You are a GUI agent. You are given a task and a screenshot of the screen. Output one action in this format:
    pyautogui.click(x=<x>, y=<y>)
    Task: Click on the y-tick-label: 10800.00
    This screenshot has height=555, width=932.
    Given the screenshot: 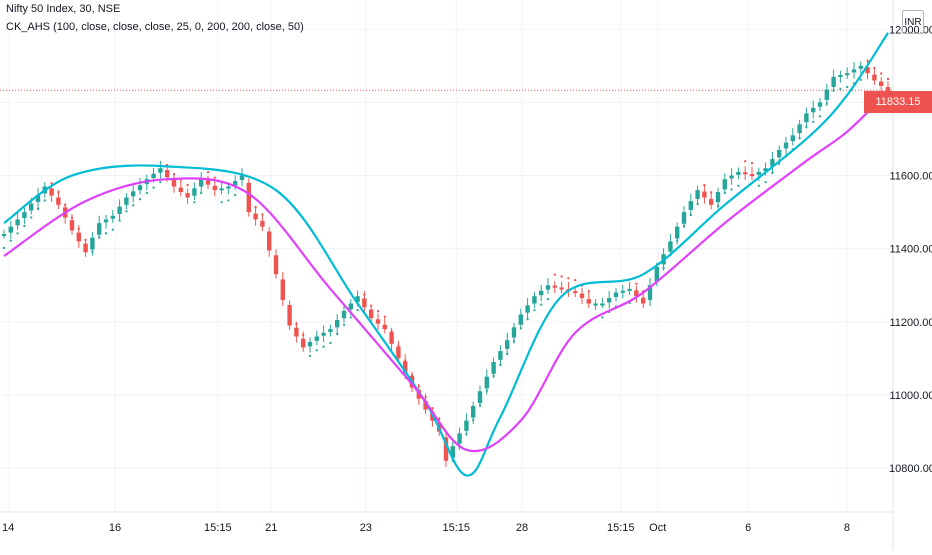 What is the action you would take?
    pyautogui.click(x=910, y=469)
    